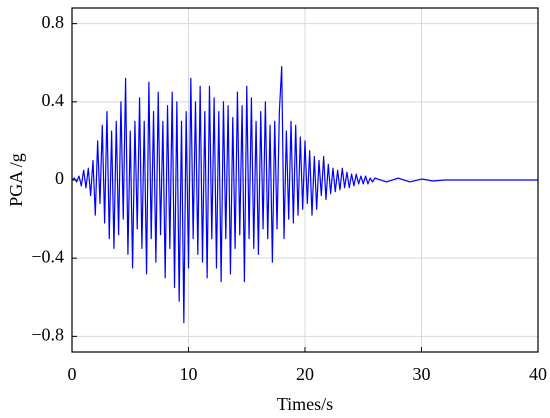 This screenshot has height=418, width=550. I want to click on y-tick-label: 0.4, so click(53, 100).